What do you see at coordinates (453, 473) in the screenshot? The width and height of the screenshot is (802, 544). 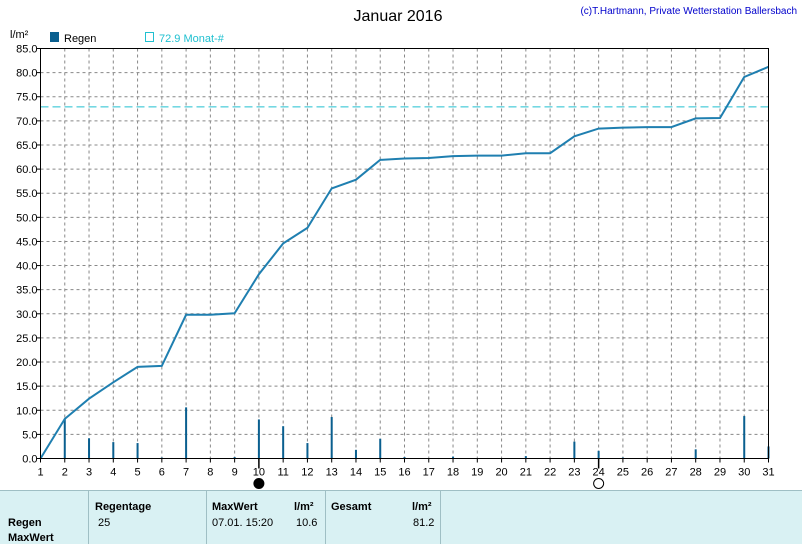 I see `x-tick-label: 18` at bounding box center [453, 473].